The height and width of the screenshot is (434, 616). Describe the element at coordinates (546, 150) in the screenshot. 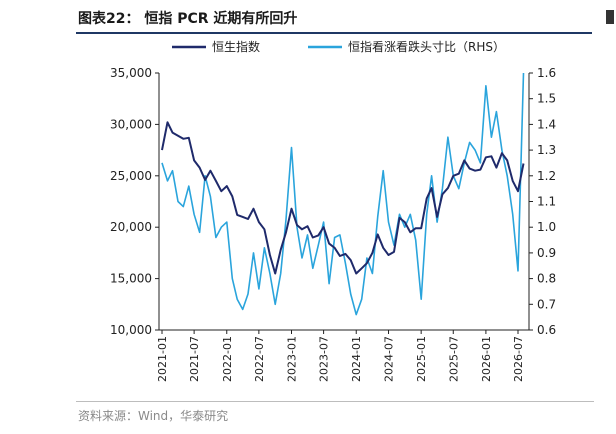

I see `y-right-tick-label: 1.3` at that location.